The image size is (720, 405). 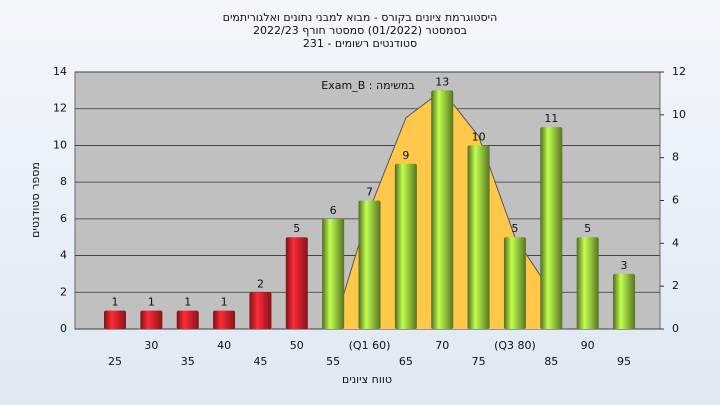 I want to click on data-label: 11, so click(x=551, y=118).